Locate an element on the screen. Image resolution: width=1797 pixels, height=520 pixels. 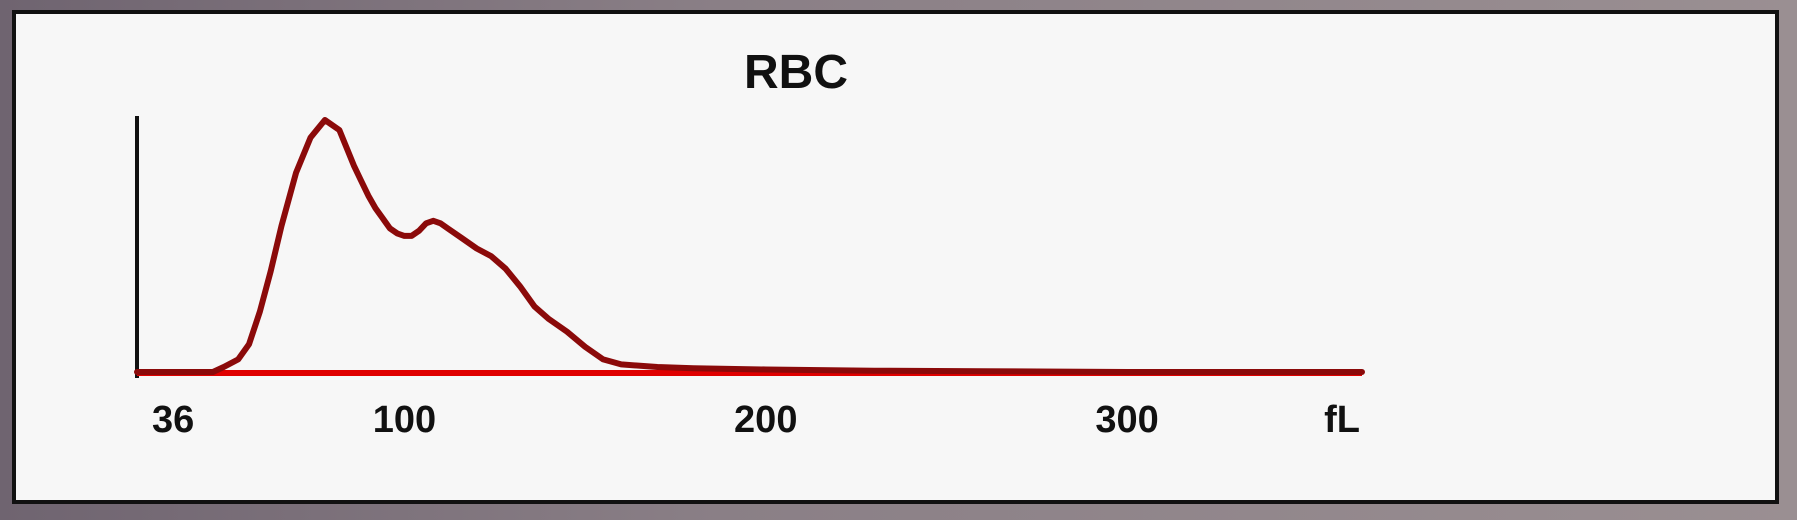
x-tick-label: 36 is located at coordinates (173, 420).